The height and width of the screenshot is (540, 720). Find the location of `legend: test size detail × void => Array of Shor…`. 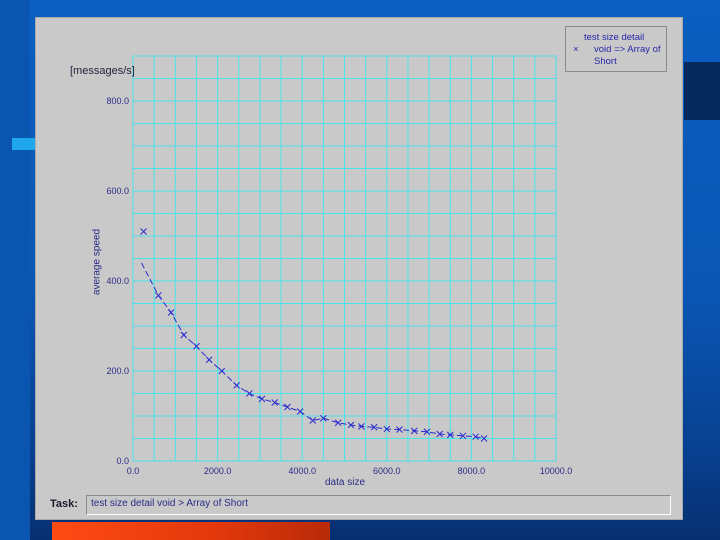

legend: test size detail × void => Array of Shor… is located at coordinates (616, 49).